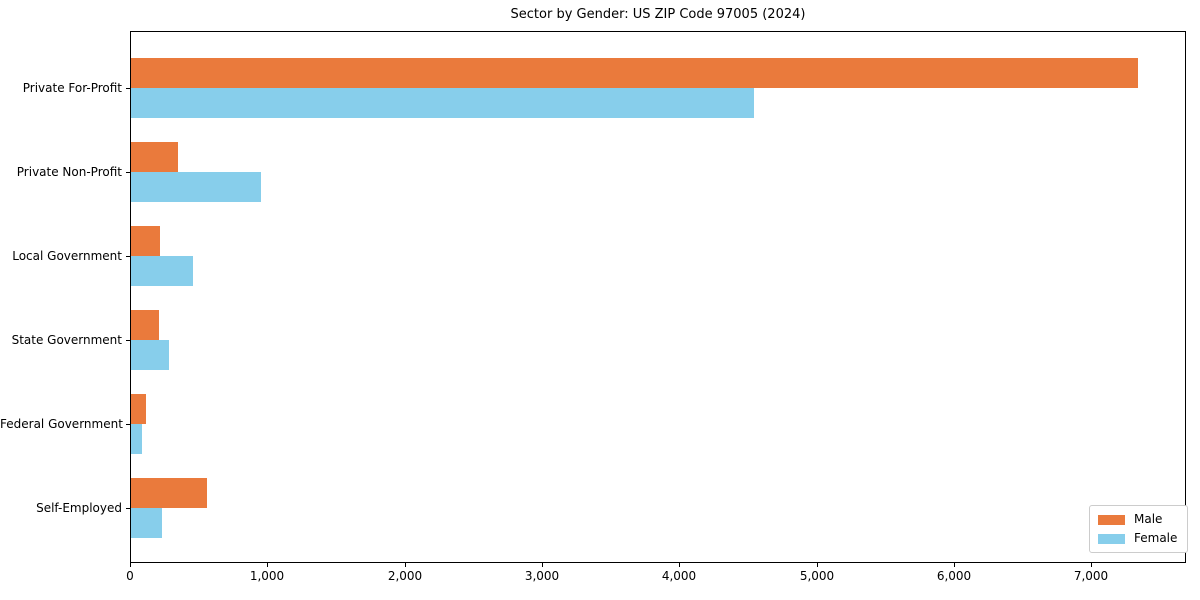 This screenshot has height=600, width=1200. I want to click on category-label: State Government, so click(66, 340).